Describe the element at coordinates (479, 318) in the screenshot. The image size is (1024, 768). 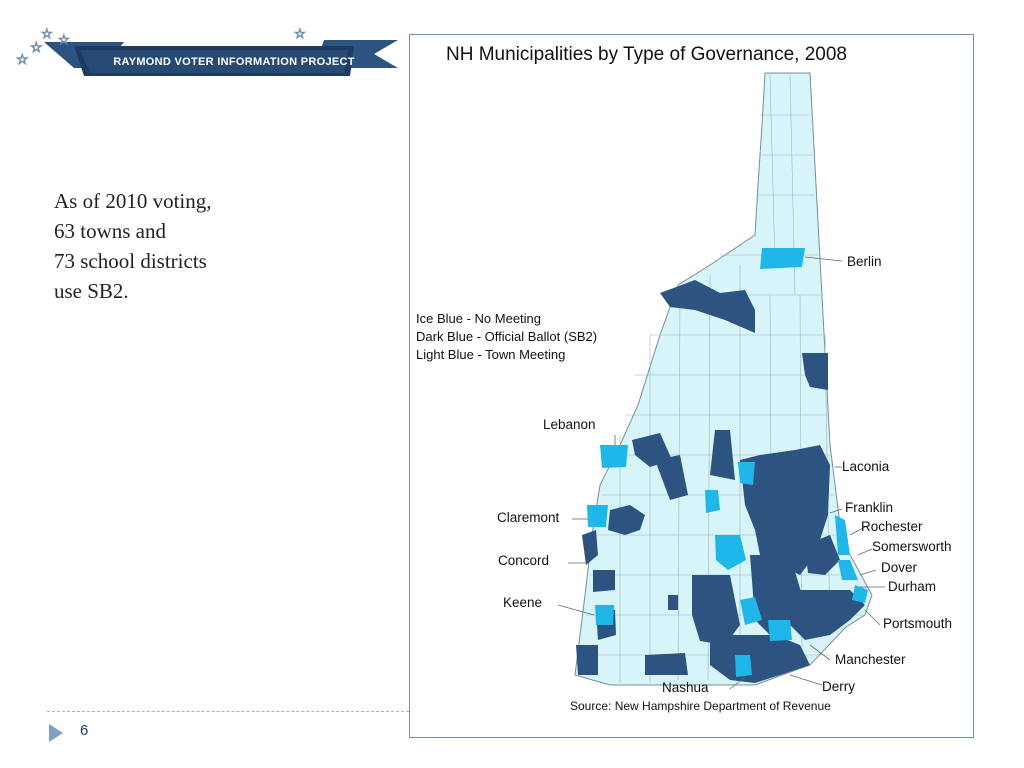
I see `legend-item: Ice Blue - No Meeting` at that location.